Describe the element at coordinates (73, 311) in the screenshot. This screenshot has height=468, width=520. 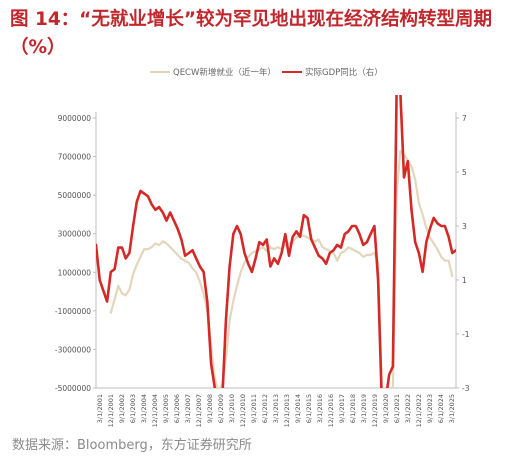
I see `y-left-tick-label: -1000000` at that location.